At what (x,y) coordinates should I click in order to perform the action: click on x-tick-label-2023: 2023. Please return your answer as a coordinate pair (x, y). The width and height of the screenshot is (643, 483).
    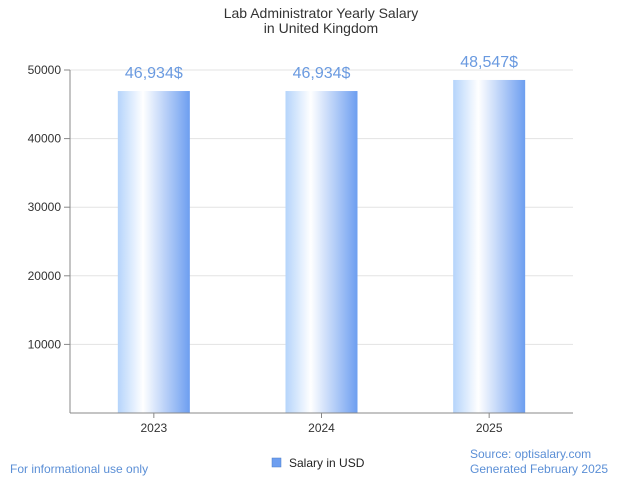
    Looking at the image, I should click on (153, 428).